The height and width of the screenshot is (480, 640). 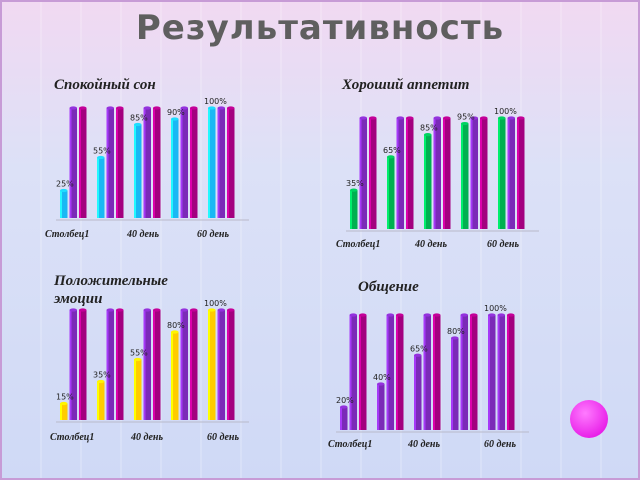 What do you see at coordinates (72, 437) in the screenshot?
I see `category-label: Столбец1` at bounding box center [72, 437].